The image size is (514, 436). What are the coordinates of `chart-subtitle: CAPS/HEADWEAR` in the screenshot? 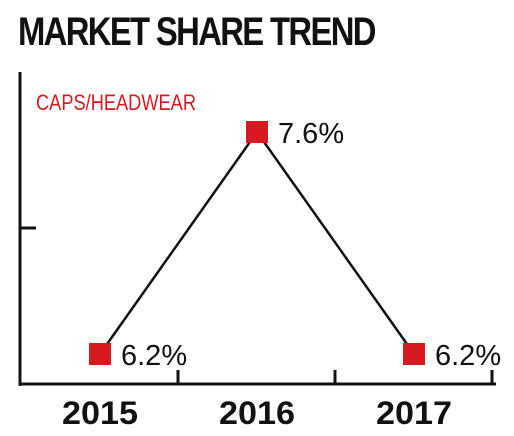 It's located at (116, 102).